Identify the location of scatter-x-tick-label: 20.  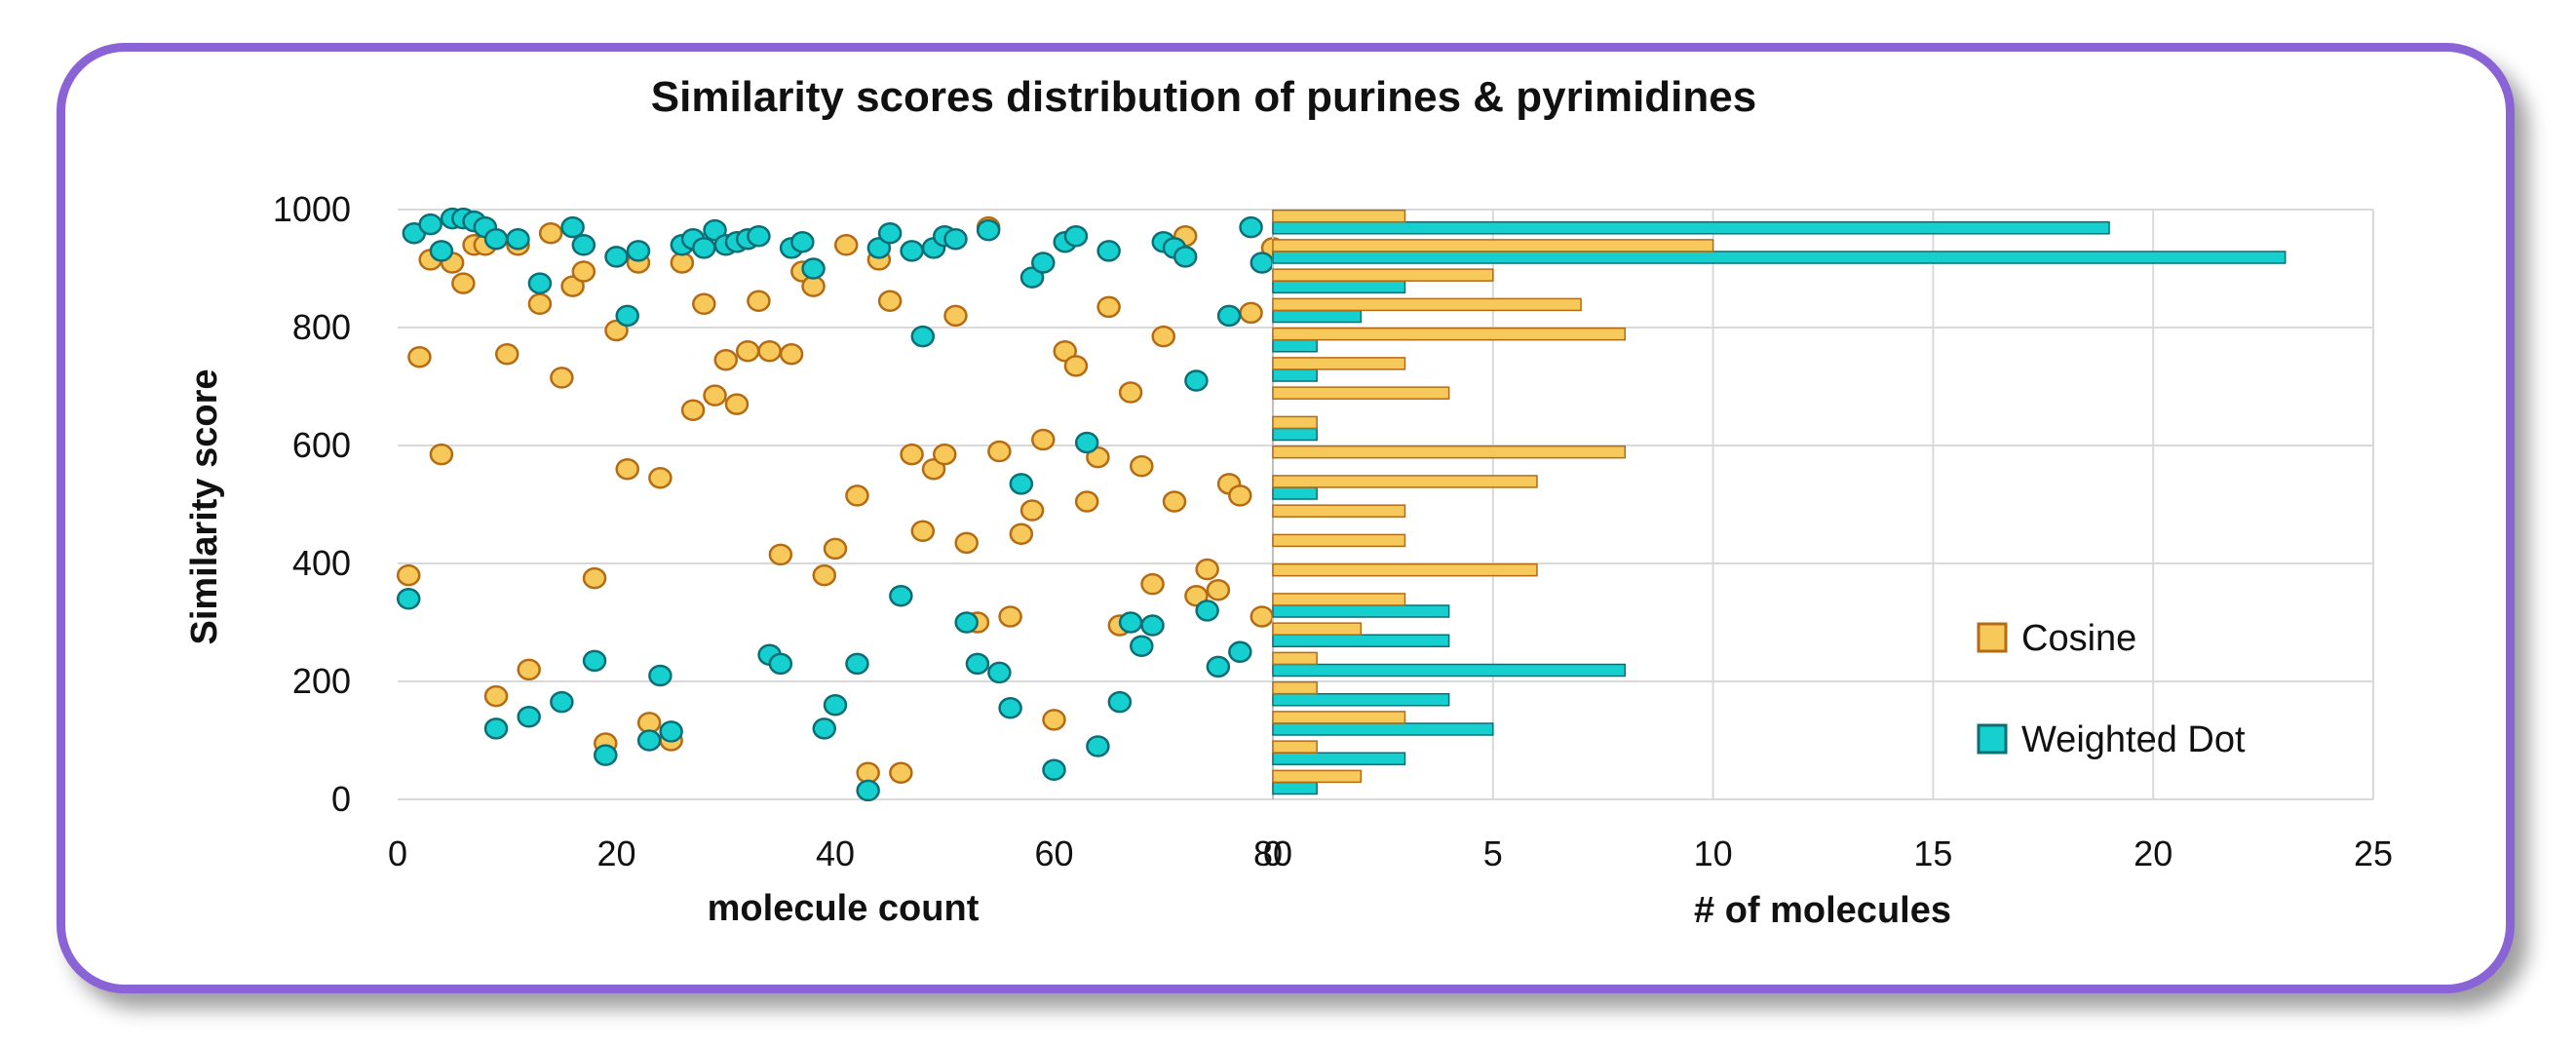
(615, 853).